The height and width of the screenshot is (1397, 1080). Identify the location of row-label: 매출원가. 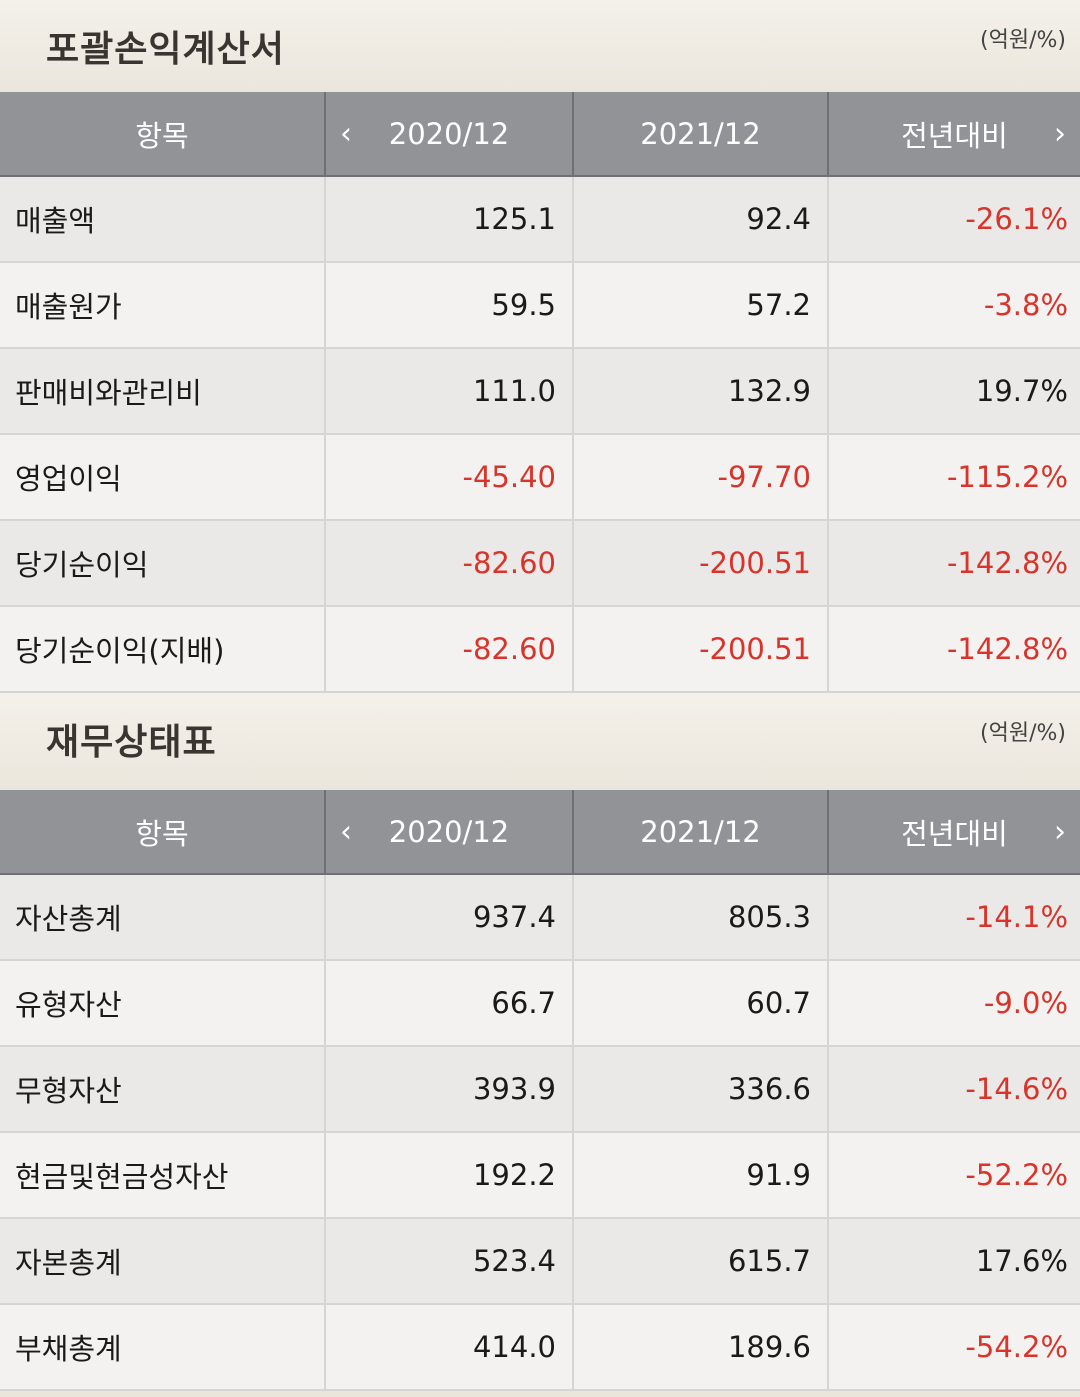
(162, 305).